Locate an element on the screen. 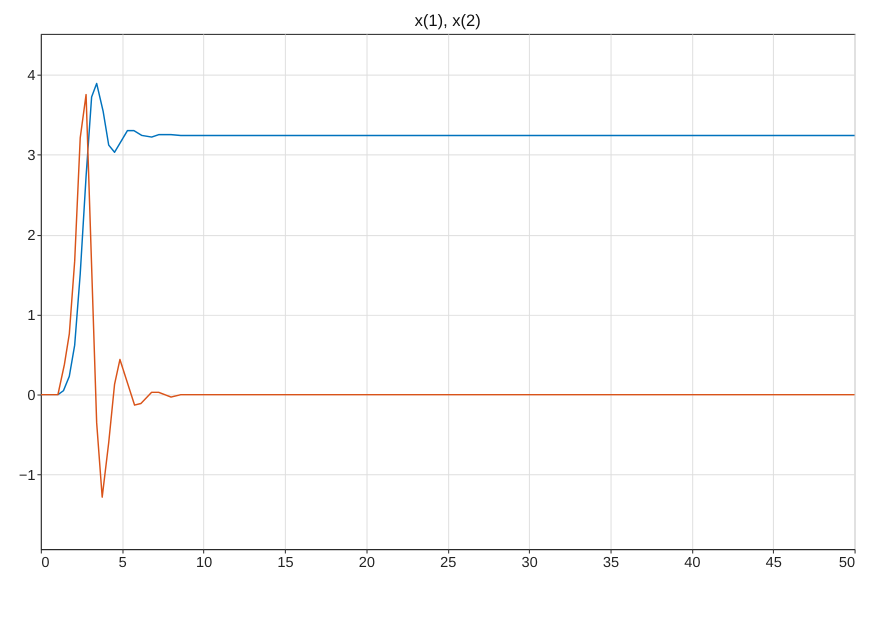 This screenshot has width=875, height=619. x-tick-label: 50 is located at coordinates (847, 563).